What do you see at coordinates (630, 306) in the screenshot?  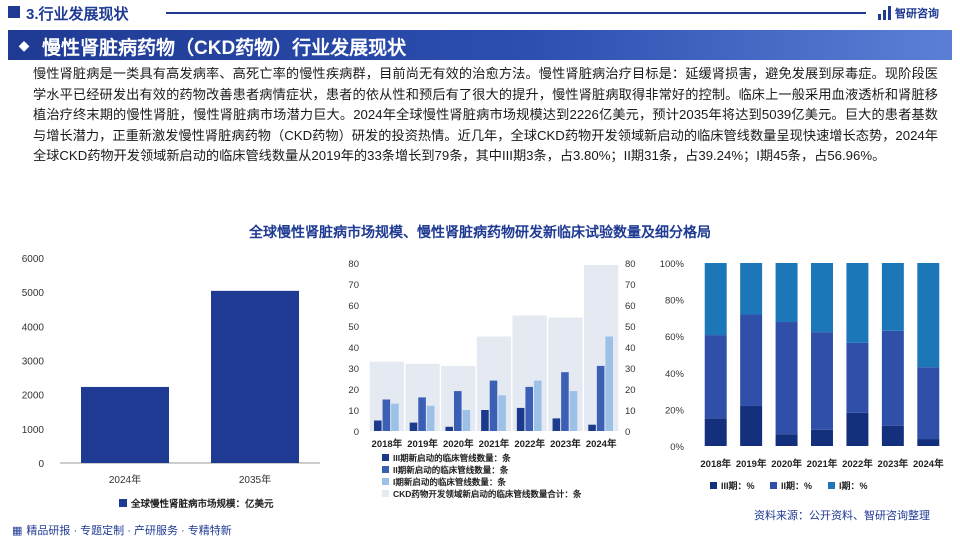 I see `y-tick-label-right: 60` at bounding box center [630, 306].